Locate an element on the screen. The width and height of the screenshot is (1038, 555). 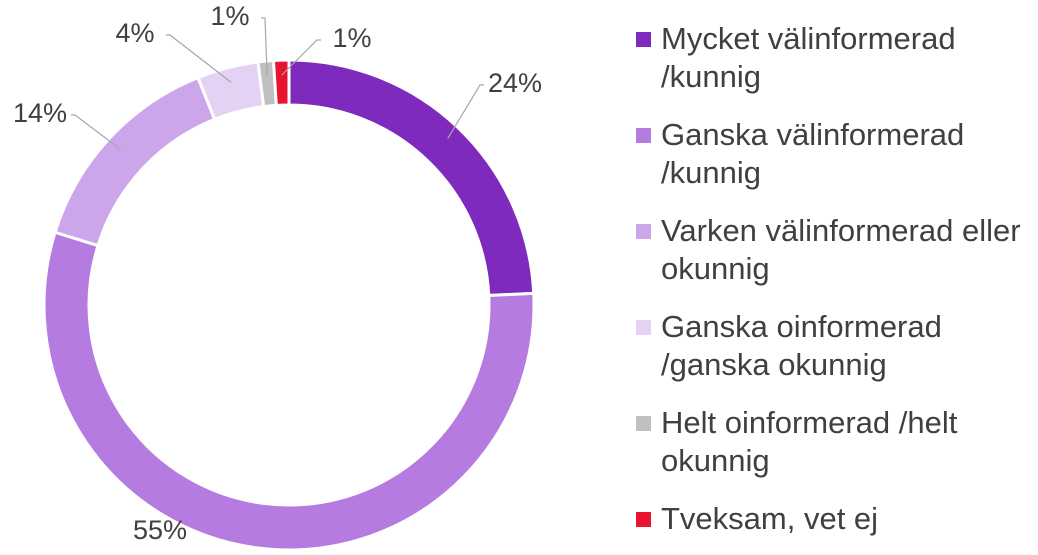
legend-item: Helt oinformerad /helt okunnig is located at coordinates (836, 442).